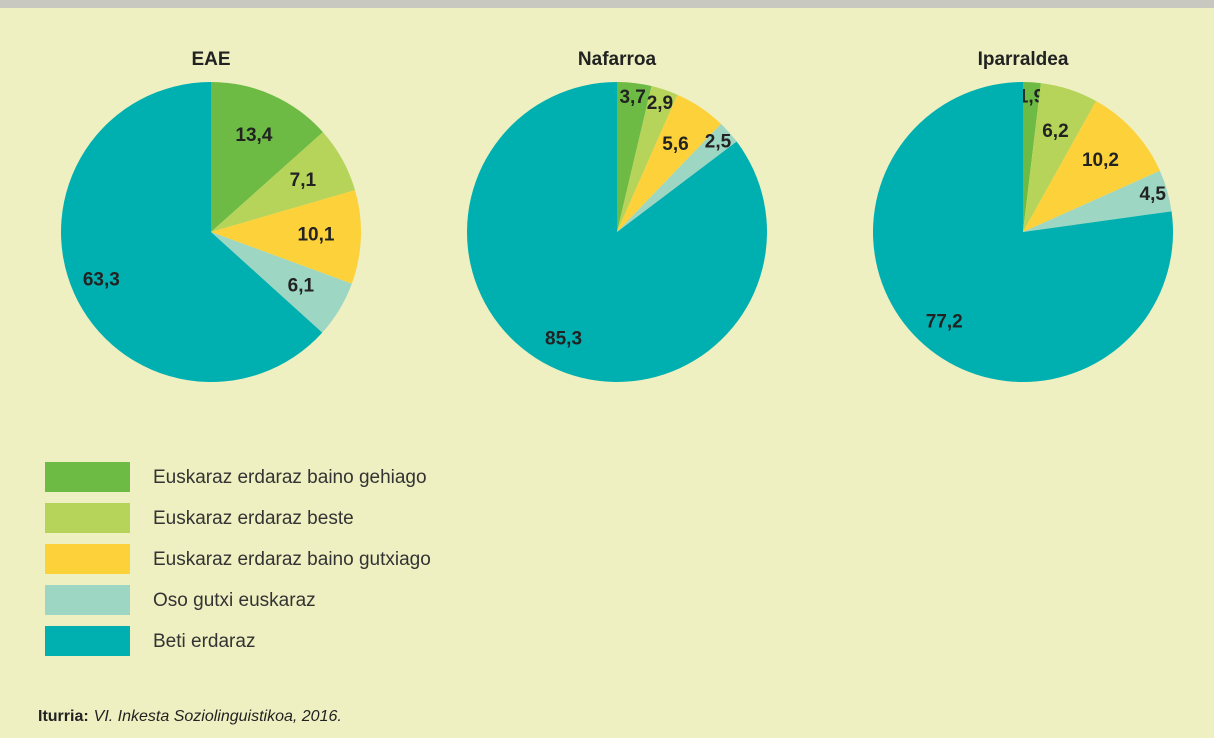 The width and height of the screenshot is (1214, 738). Describe the element at coordinates (1023, 59) in the screenshot. I see `chart-title: Iparraldea` at that location.